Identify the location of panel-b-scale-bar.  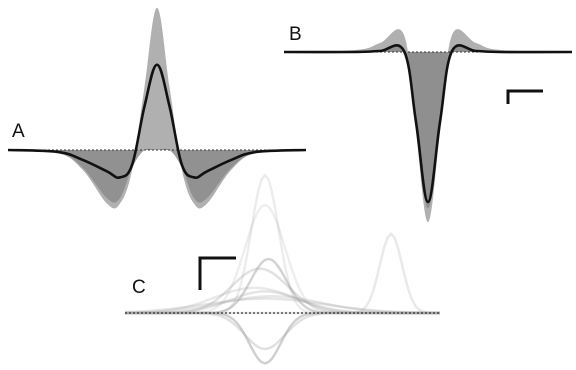
(524, 96).